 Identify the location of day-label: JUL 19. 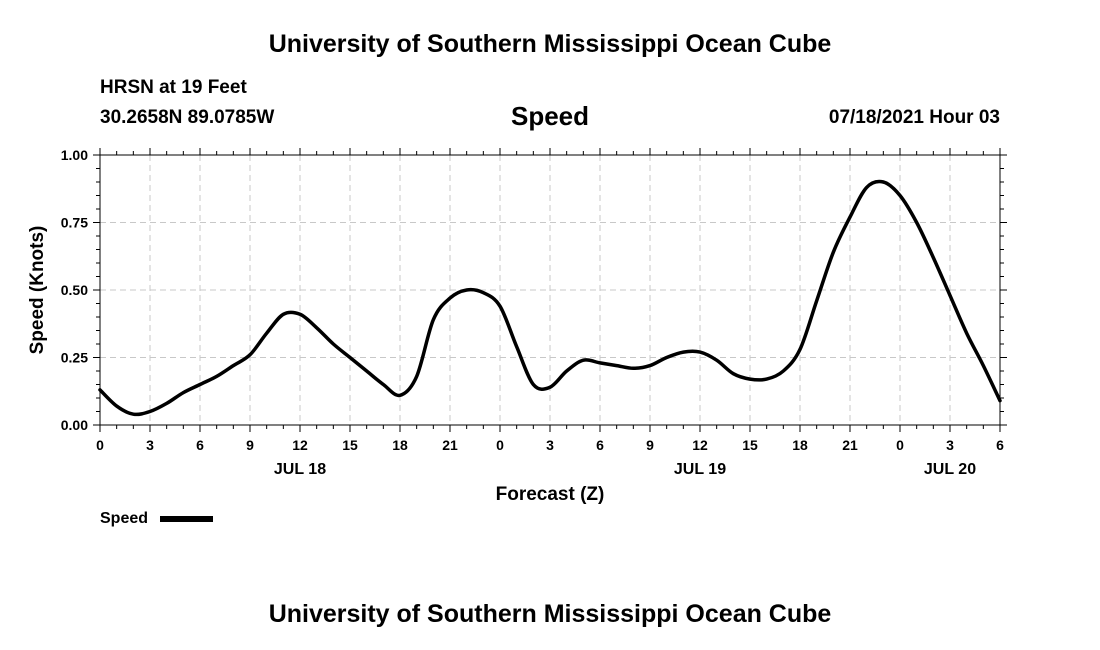
(700, 469).